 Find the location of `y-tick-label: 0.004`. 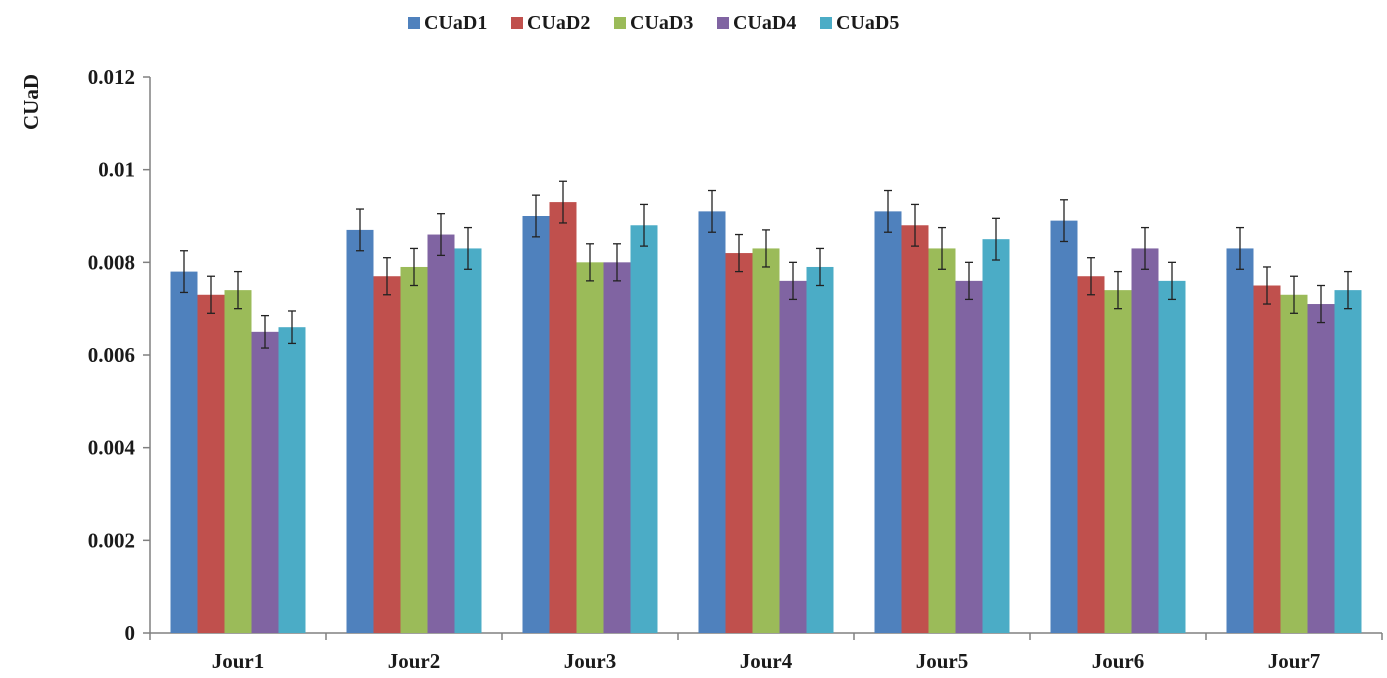

y-tick-label: 0.004 is located at coordinates (112, 448).